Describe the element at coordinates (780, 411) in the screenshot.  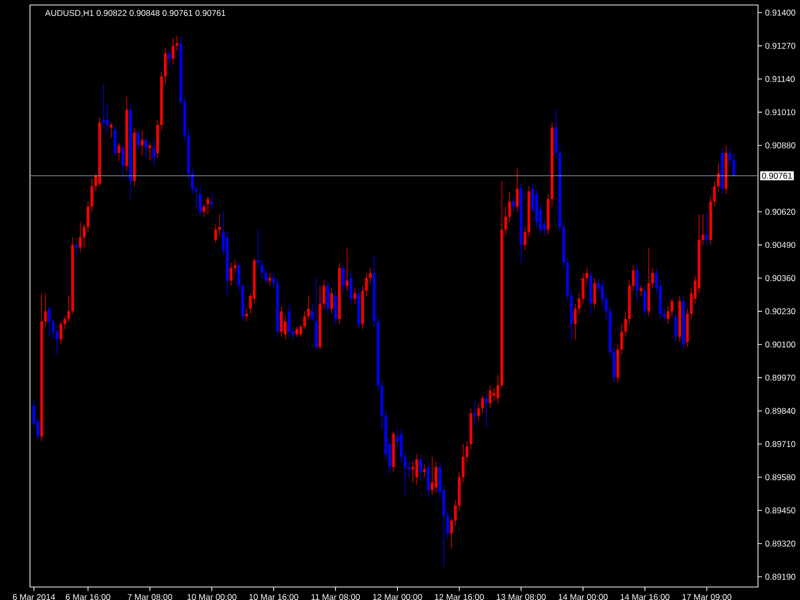
I see `y-tick-label: 0.89840` at that location.